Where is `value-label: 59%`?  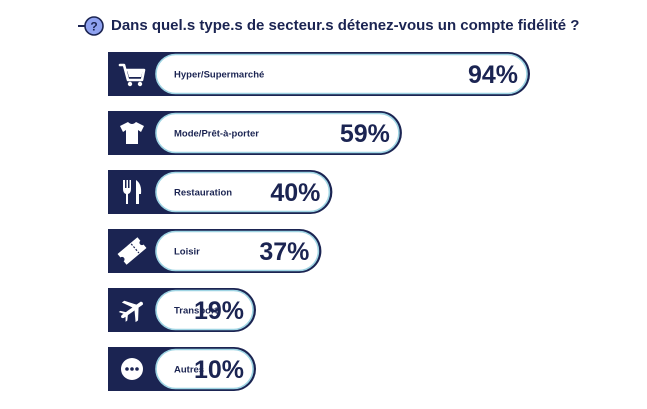 value-label: 59% is located at coordinates (365, 134).